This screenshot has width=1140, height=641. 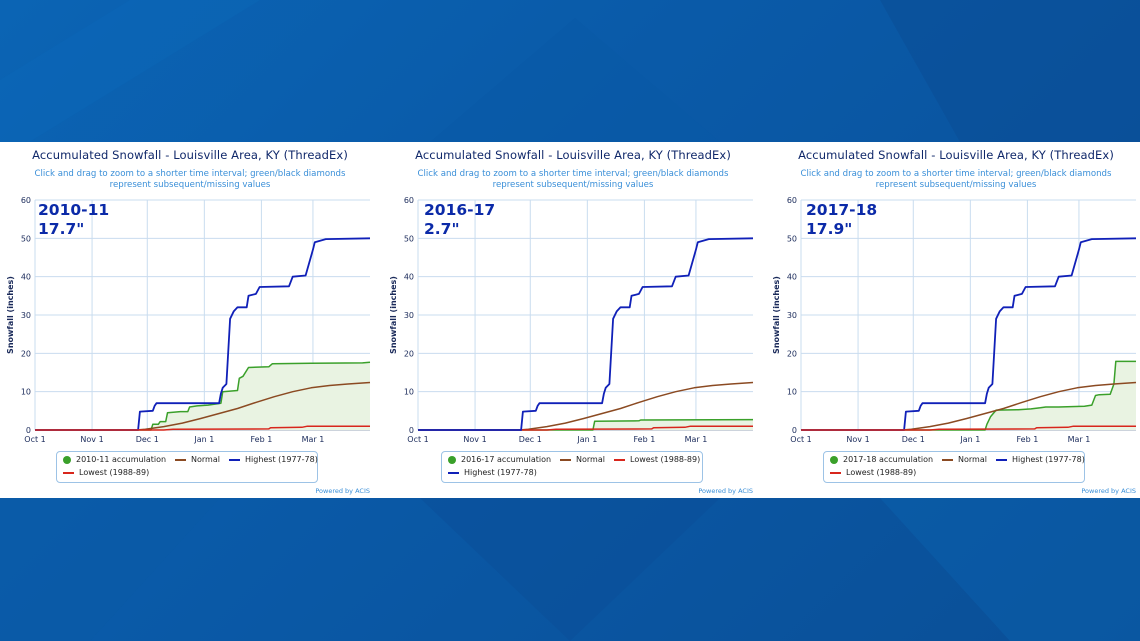 I want to click on legend-item-accumulation: 2017-18 accumulation, so click(x=881, y=459).